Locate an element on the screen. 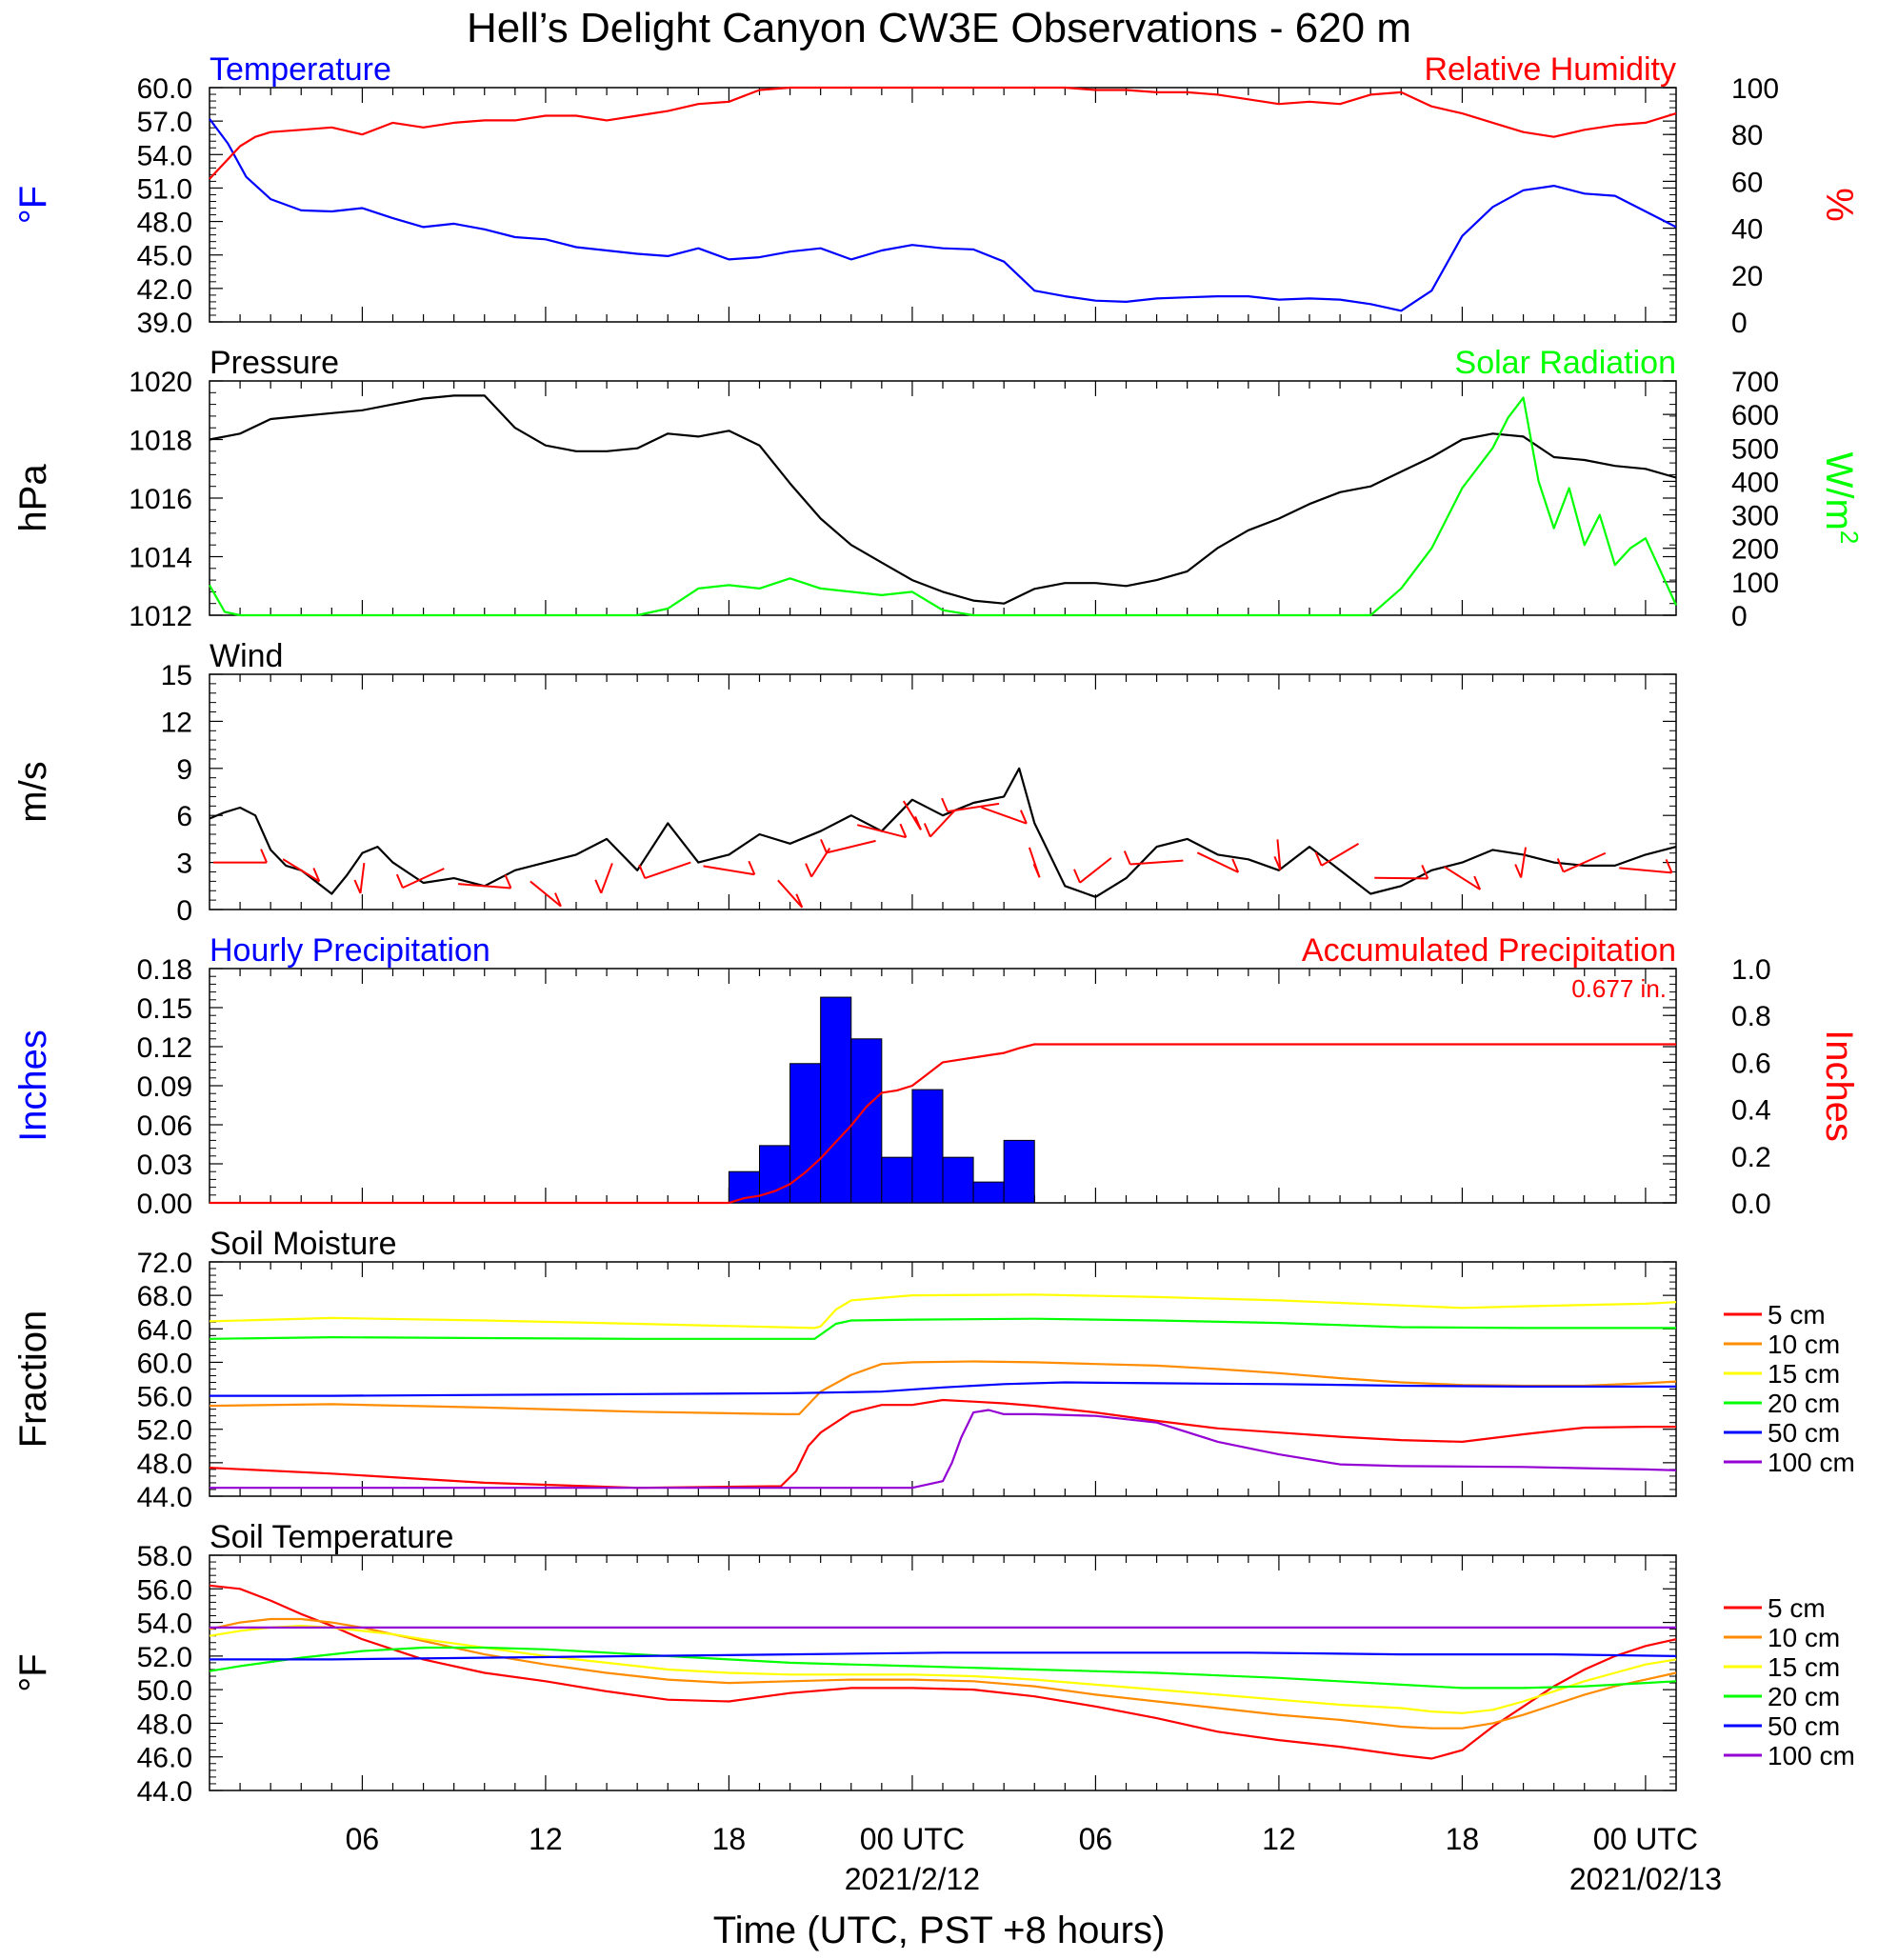  panel-title-left: Temperature is located at coordinates (300, 69).